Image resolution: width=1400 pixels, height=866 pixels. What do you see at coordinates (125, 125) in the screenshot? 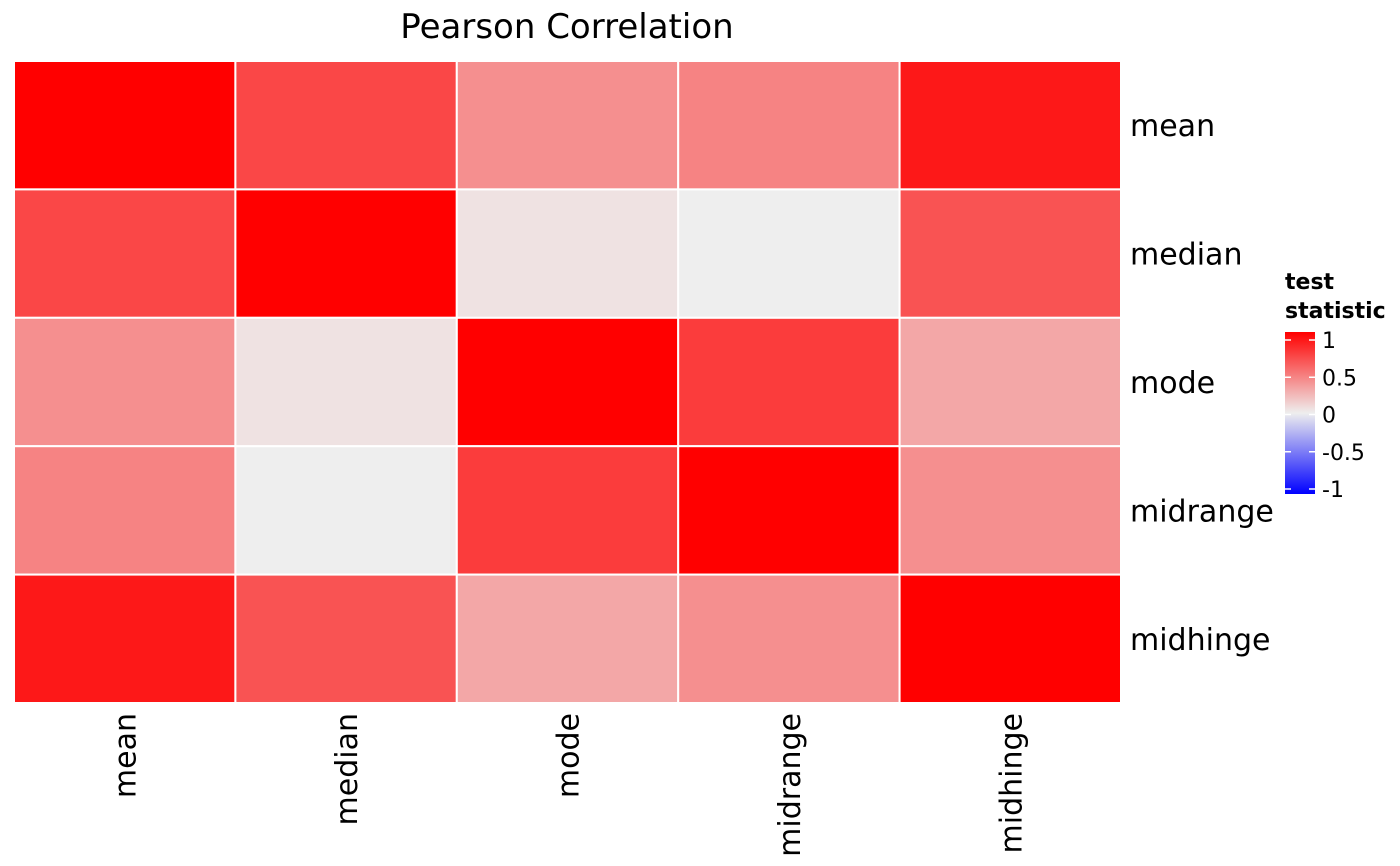
I see `heatmap-cell-mean-mean` at bounding box center [125, 125].